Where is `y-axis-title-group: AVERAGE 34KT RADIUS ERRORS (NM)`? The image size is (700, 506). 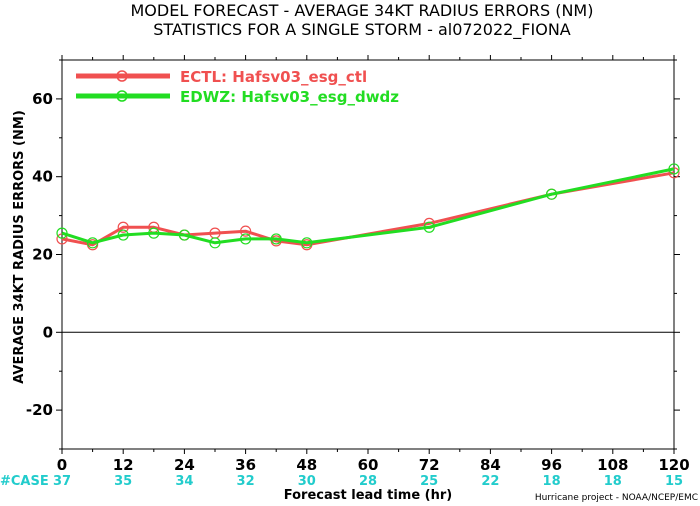
y-axis-title-group: AVERAGE 34KT RADIUS ERRORS (NM) is located at coordinates (19, 247).